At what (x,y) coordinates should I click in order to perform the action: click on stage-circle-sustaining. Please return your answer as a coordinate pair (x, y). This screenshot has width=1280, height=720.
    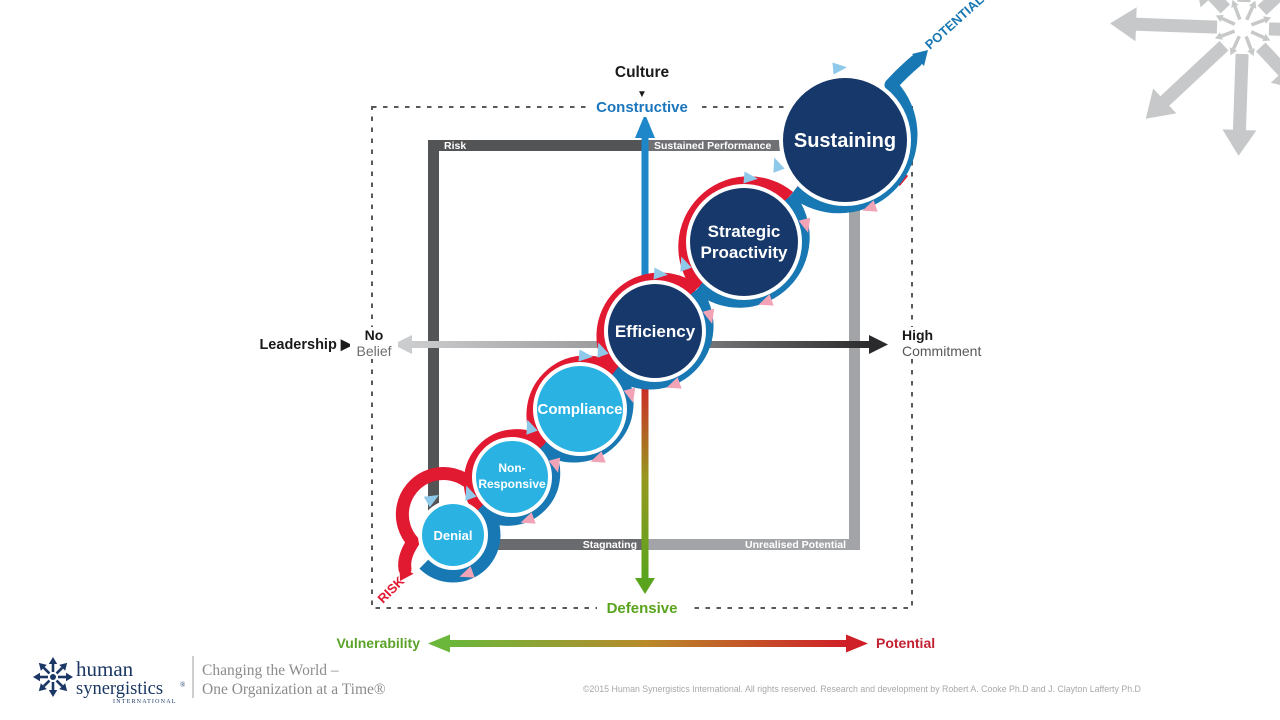
    Looking at the image, I should click on (845, 140).